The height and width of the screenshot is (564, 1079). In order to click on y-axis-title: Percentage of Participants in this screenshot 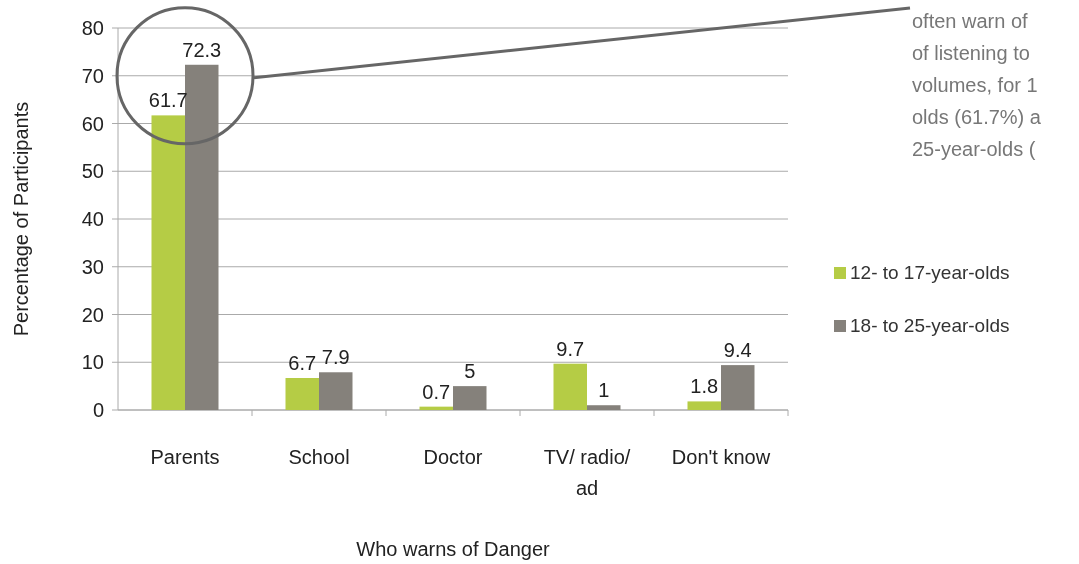, I will do `click(21, 219)`.